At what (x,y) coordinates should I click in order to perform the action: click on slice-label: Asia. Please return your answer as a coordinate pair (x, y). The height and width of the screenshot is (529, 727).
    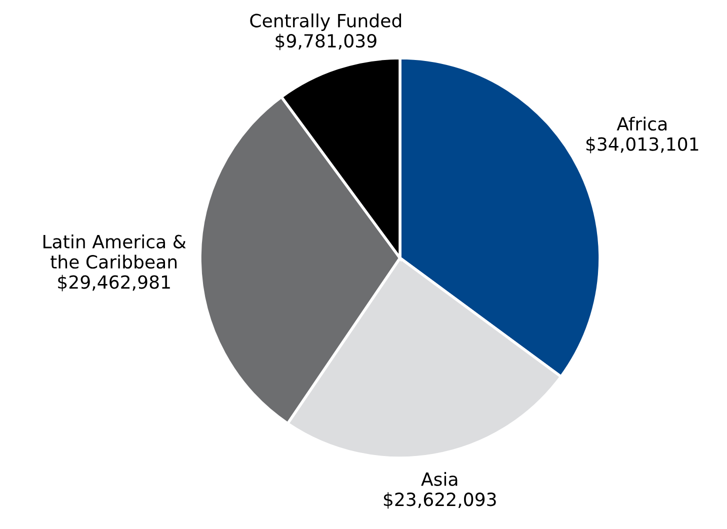
    Looking at the image, I should click on (439, 479).